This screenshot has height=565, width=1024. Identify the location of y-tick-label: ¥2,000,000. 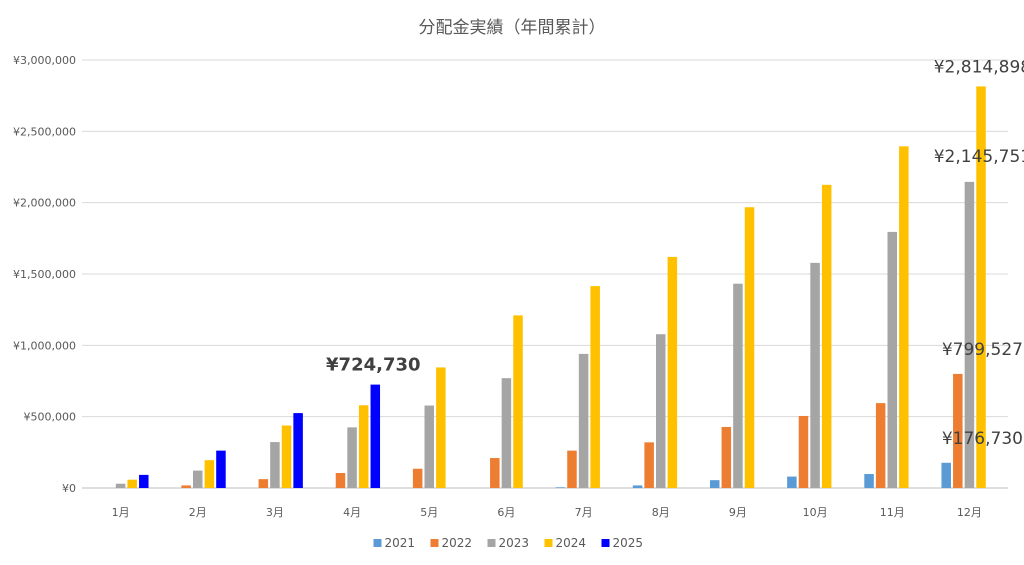
(44, 203).